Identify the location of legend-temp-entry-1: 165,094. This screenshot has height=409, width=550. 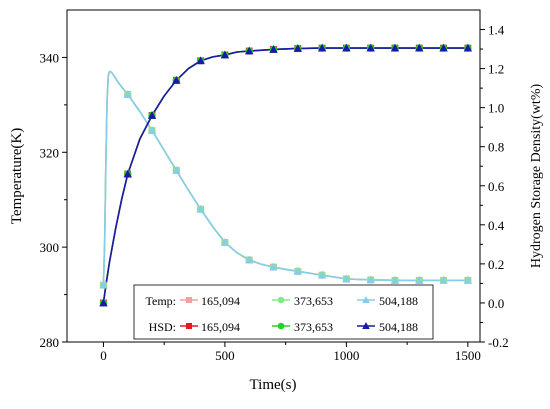
(220, 301).